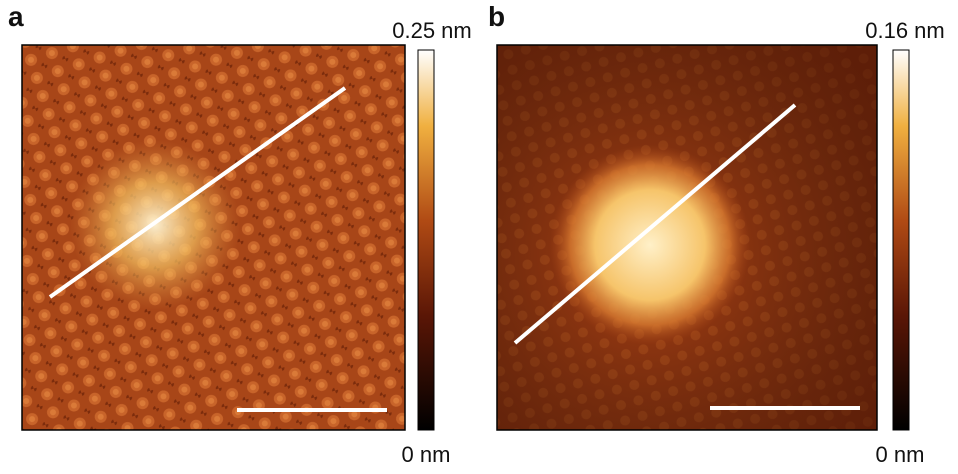 This screenshot has width=958, height=474. What do you see at coordinates (496, 16) in the screenshot?
I see `panel-label: b` at bounding box center [496, 16].